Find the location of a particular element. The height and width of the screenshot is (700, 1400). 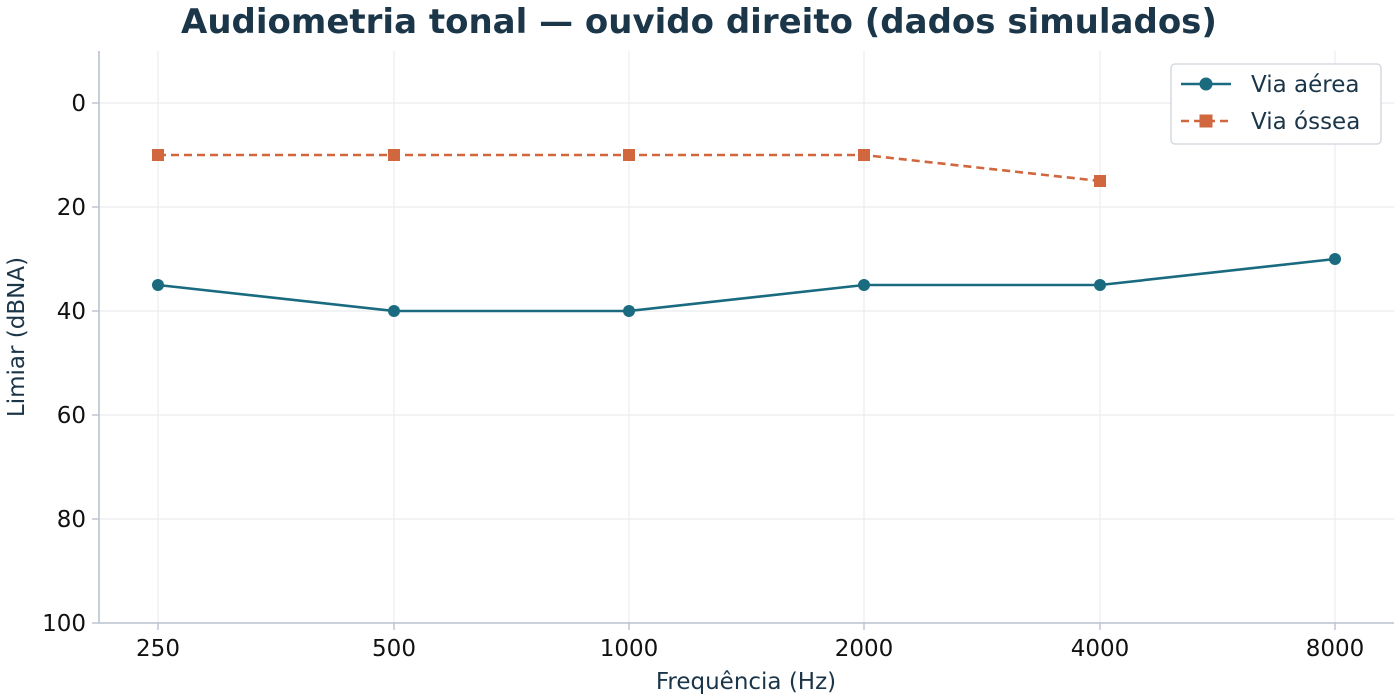

legend-item: Via óssea is located at coordinates (1270, 122).